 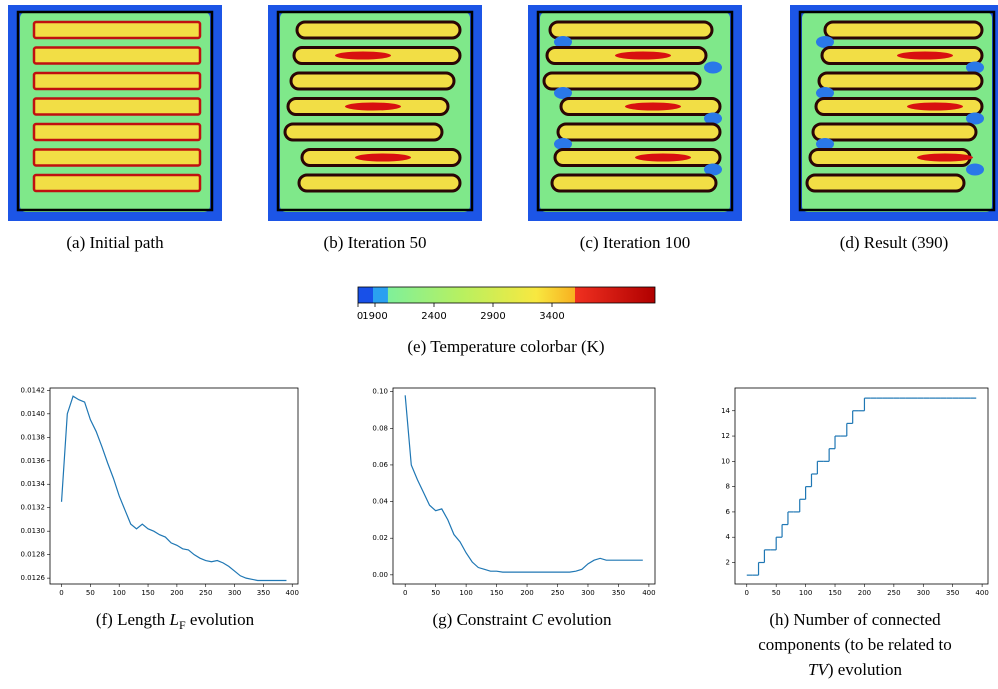 I want to click on caption-sub: F, so click(x=182, y=625).